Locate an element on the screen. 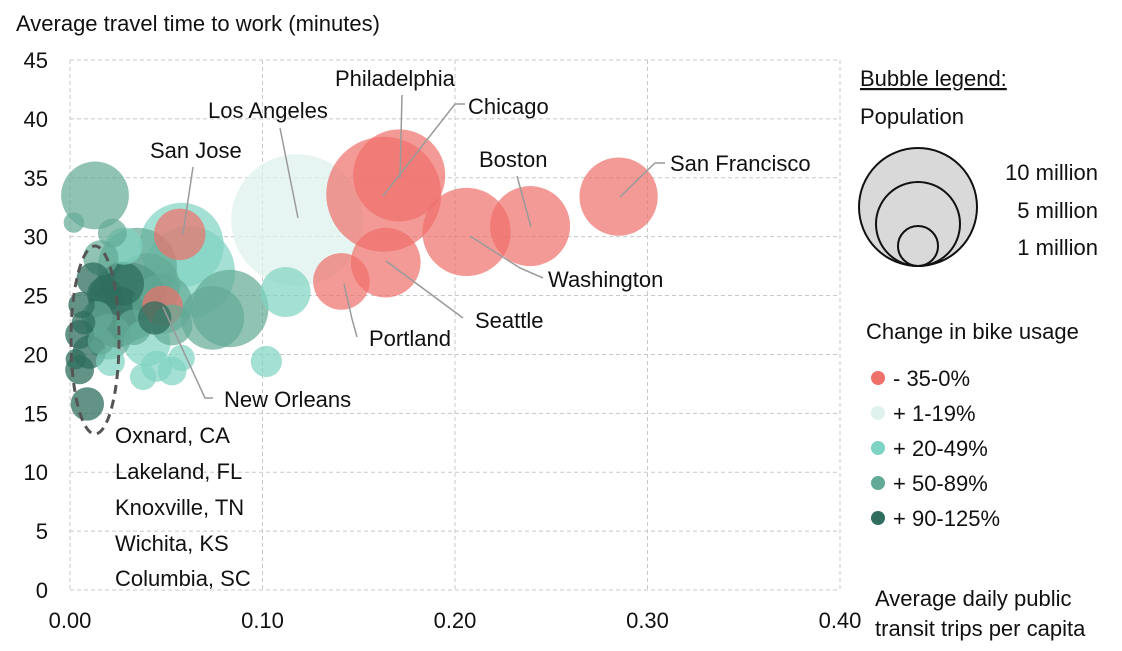  small-cities-highlight is located at coordinates (95, 340).